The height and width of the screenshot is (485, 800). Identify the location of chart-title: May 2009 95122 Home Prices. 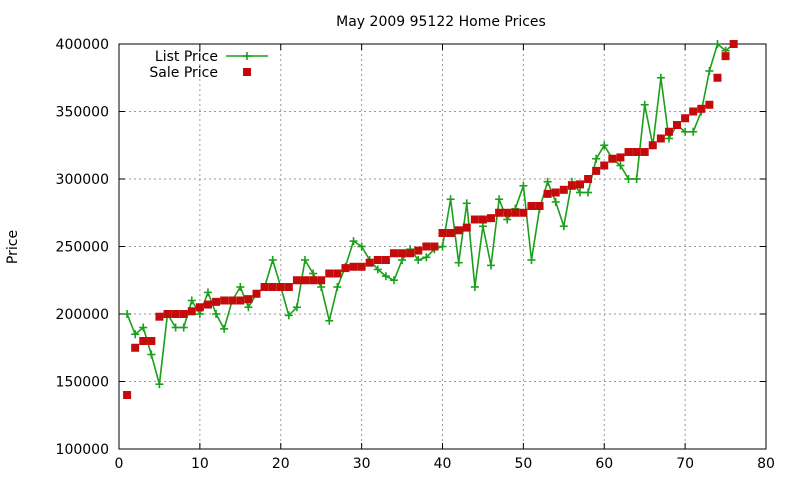
(441, 22).